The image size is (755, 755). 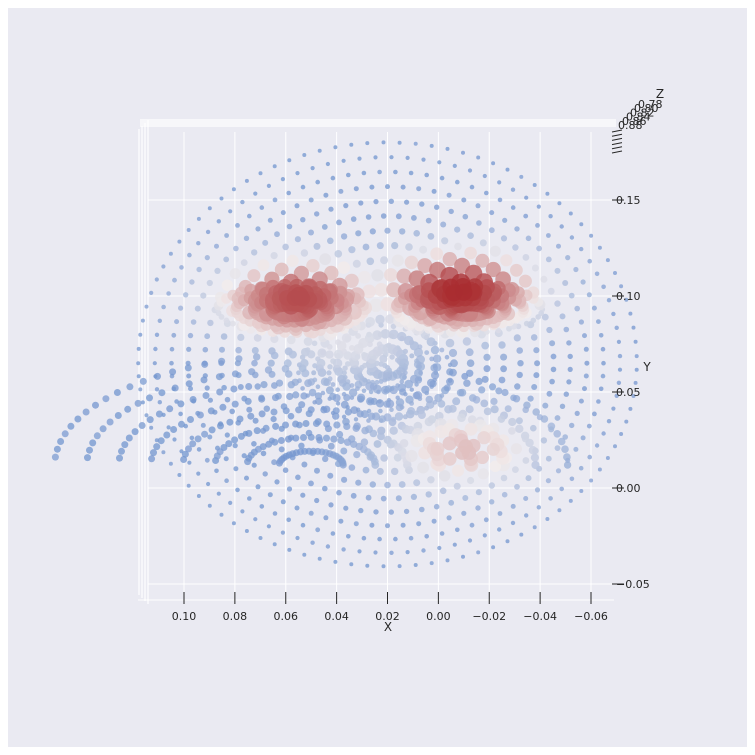 I want to click on z-axis-title: Z, so click(x=660, y=94).